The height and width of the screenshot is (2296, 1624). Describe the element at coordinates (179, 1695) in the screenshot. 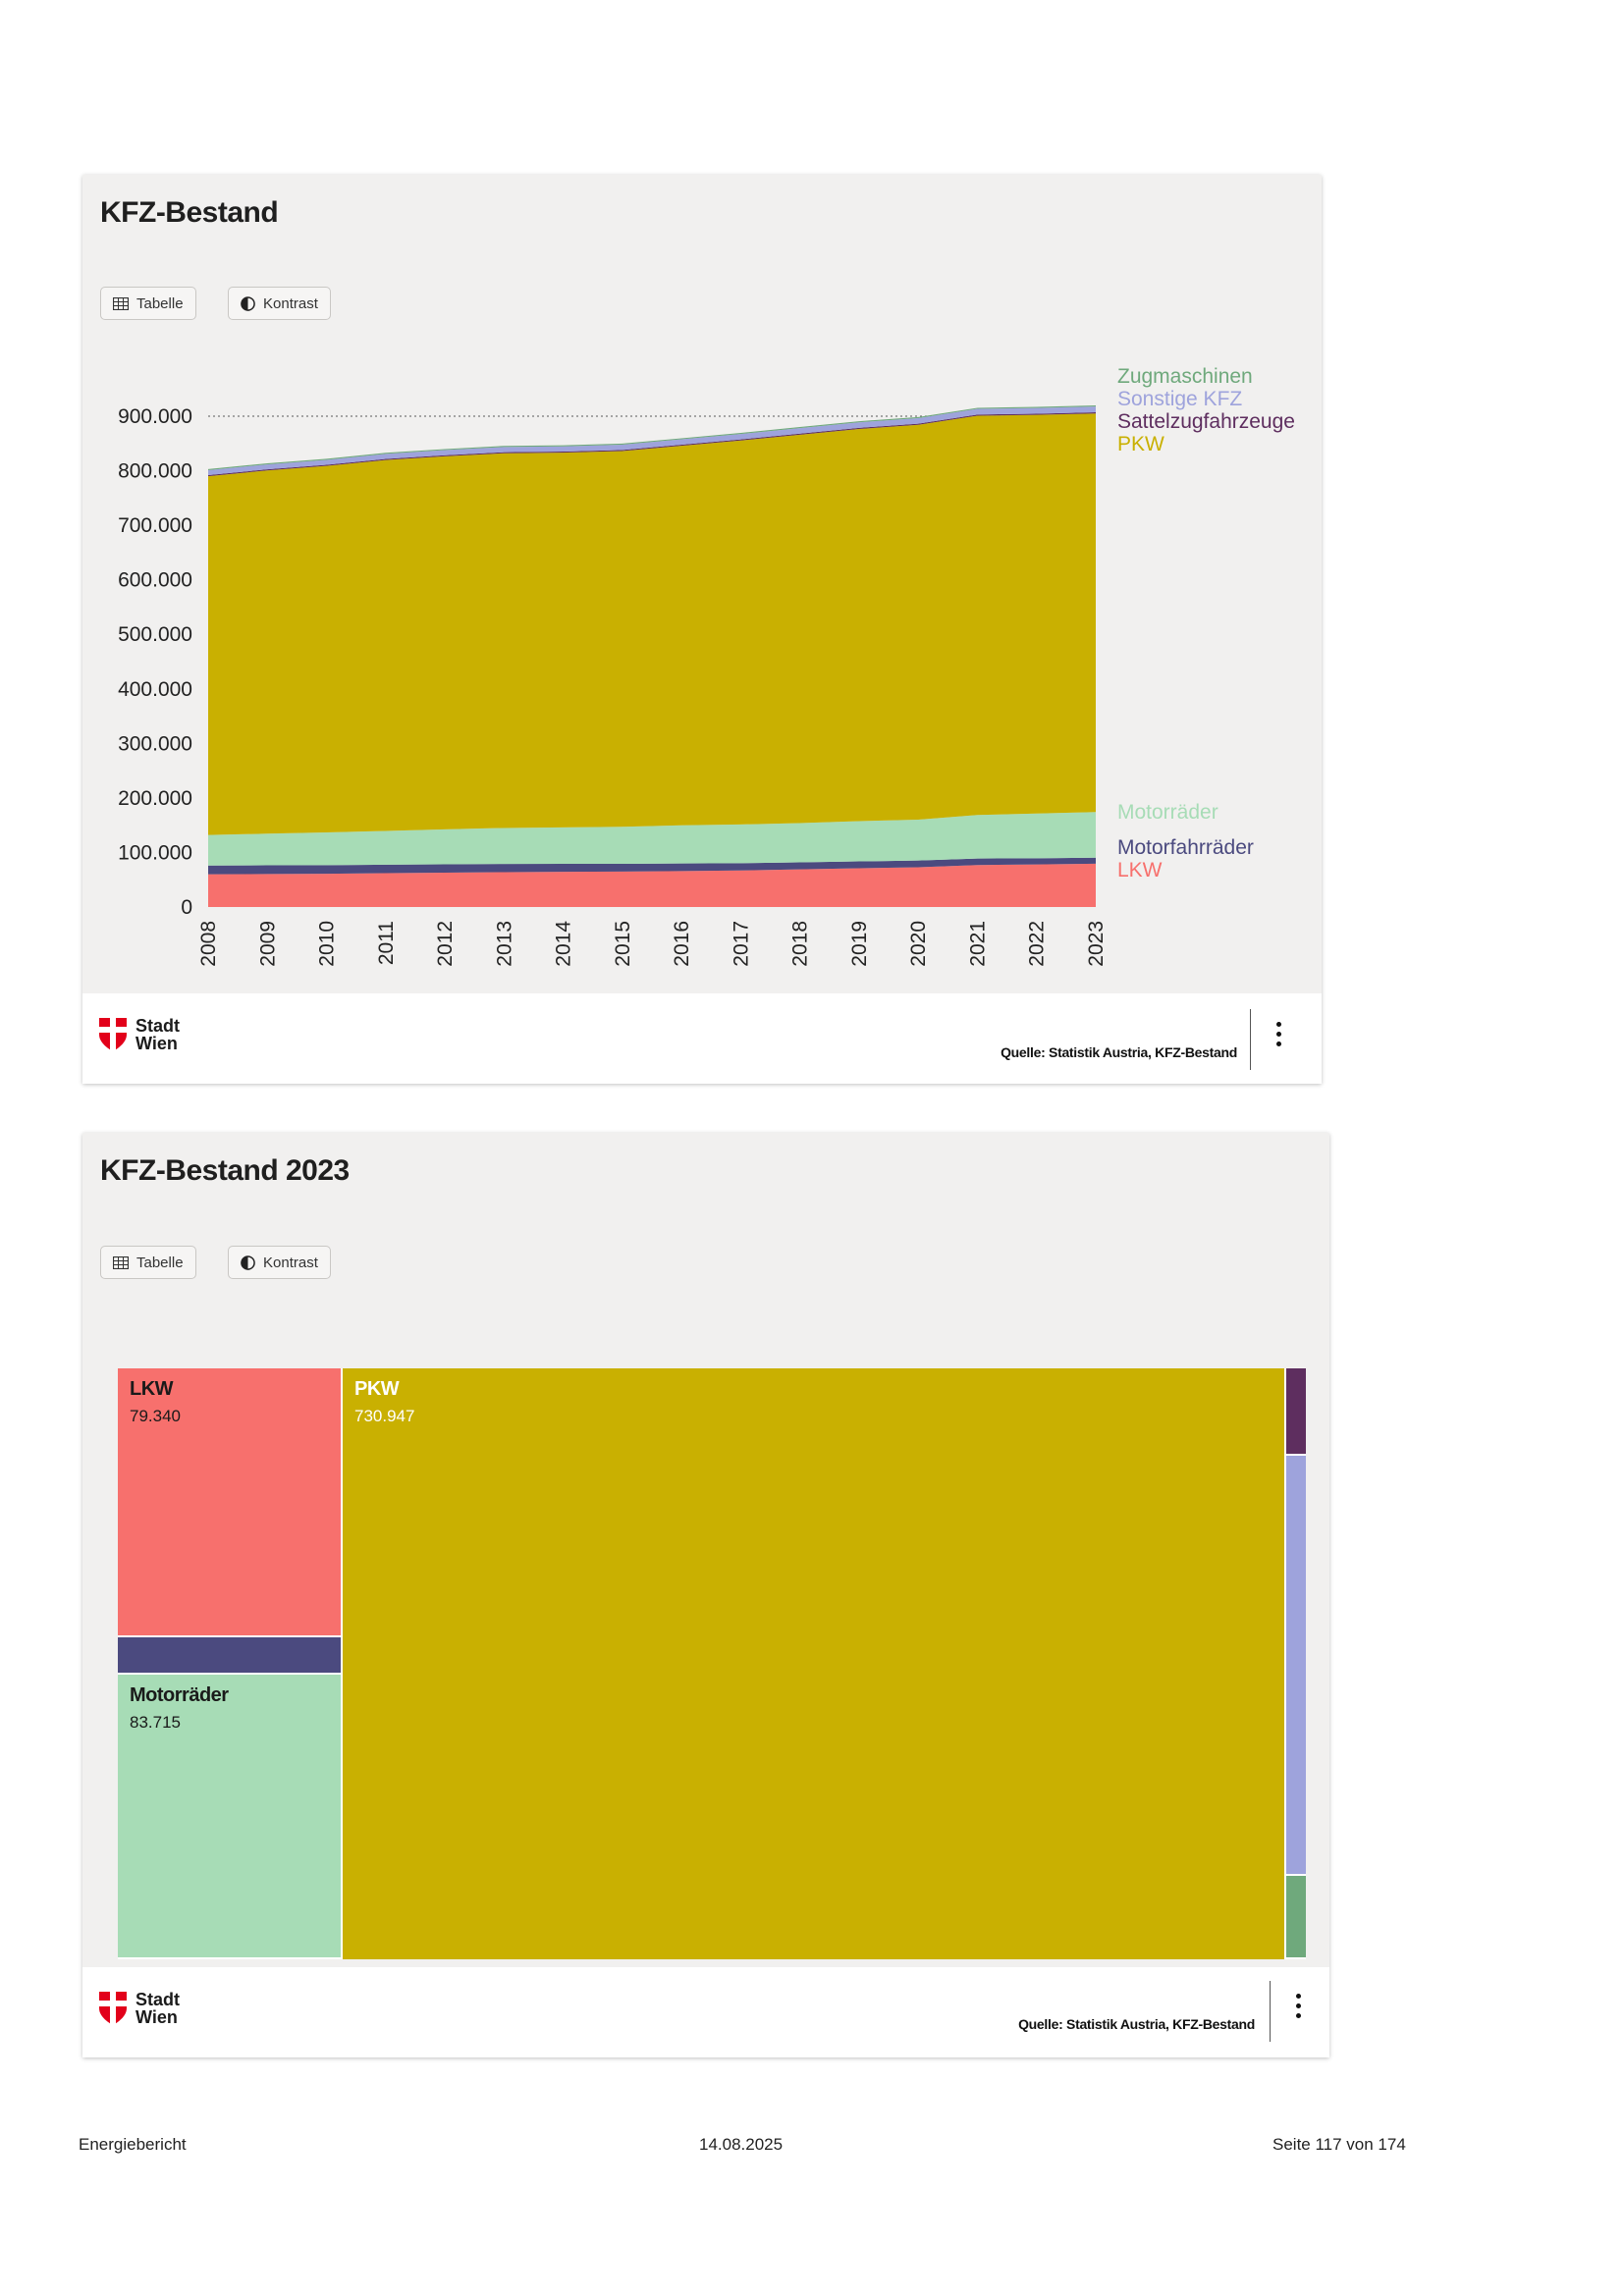

I see `treemap-label-name: Motorräder` at that location.